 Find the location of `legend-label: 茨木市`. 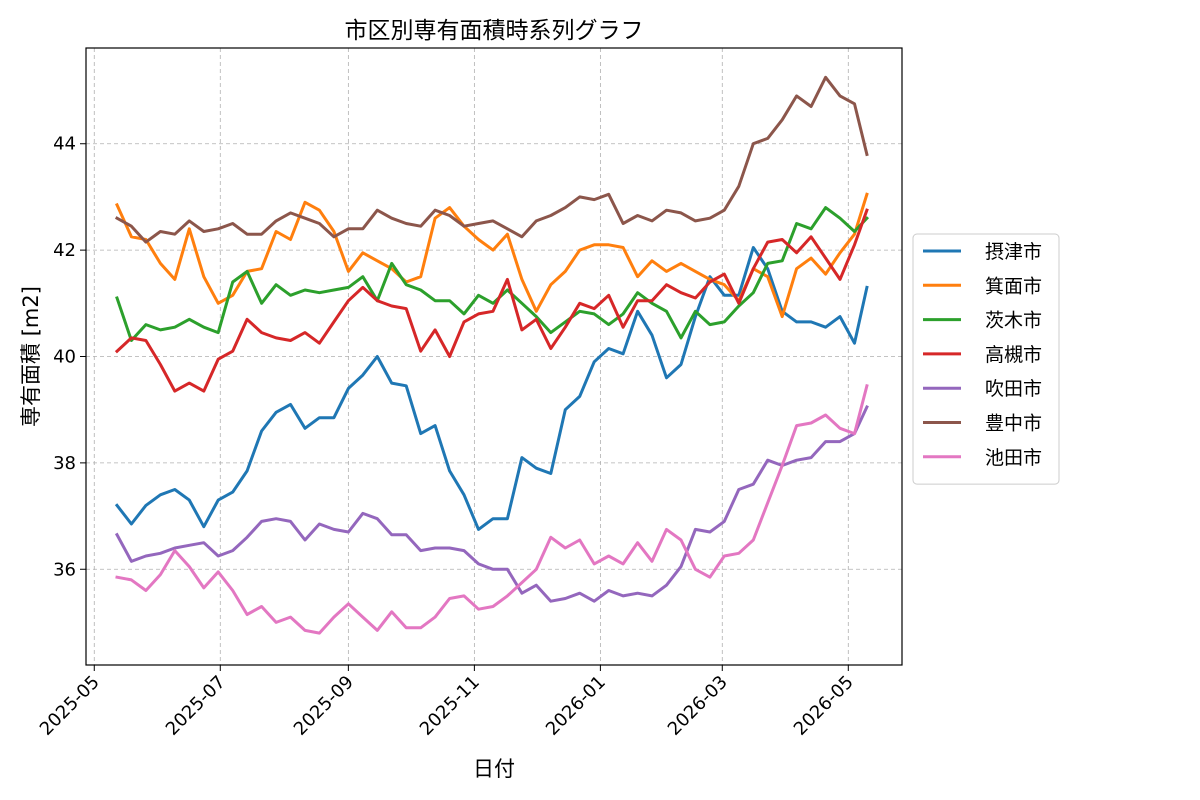

legend-label: 茨木市 is located at coordinates (1013, 321).